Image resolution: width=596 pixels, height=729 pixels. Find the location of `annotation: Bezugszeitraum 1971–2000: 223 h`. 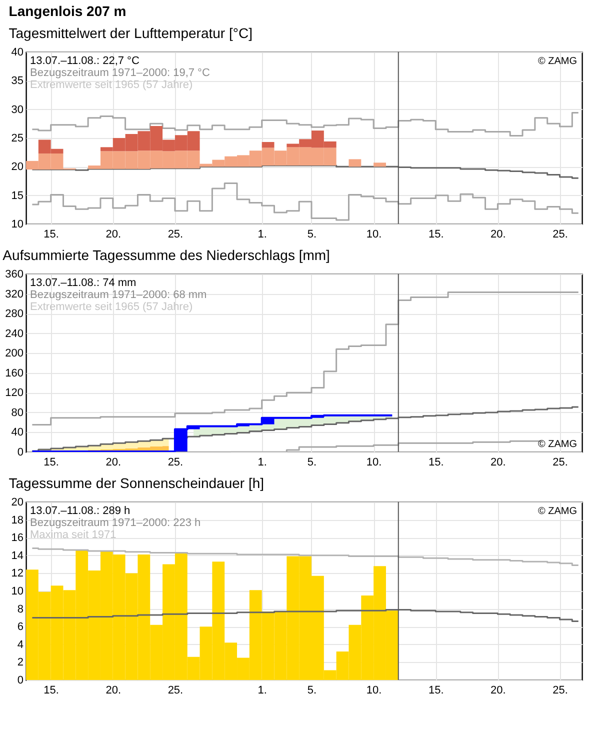

annotation: Bezugszeitraum 1971–2000: 223 h is located at coordinates (115, 523).